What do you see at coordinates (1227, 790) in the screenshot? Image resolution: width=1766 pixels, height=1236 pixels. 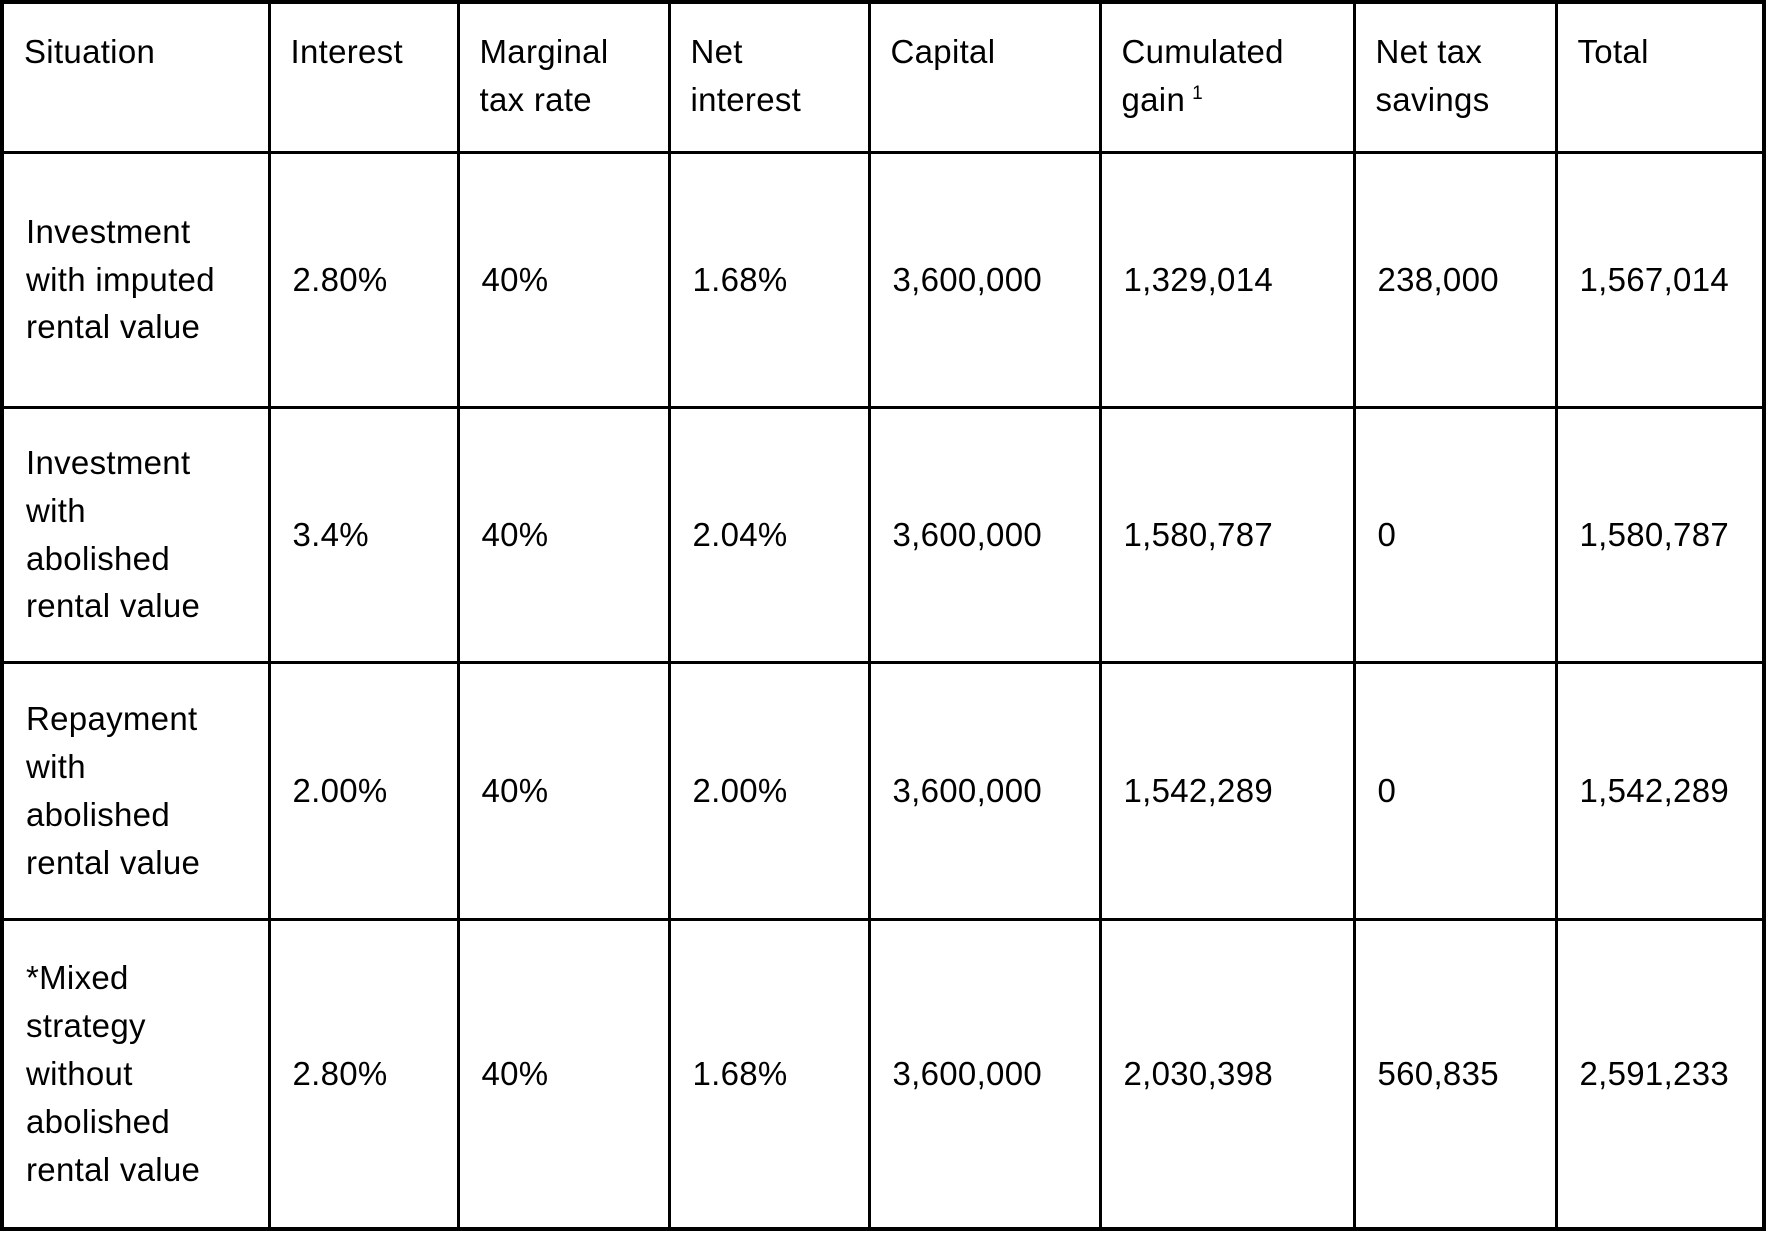 I see `cell-cumulated-gain: 1,542,289` at bounding box center [1227, 790].